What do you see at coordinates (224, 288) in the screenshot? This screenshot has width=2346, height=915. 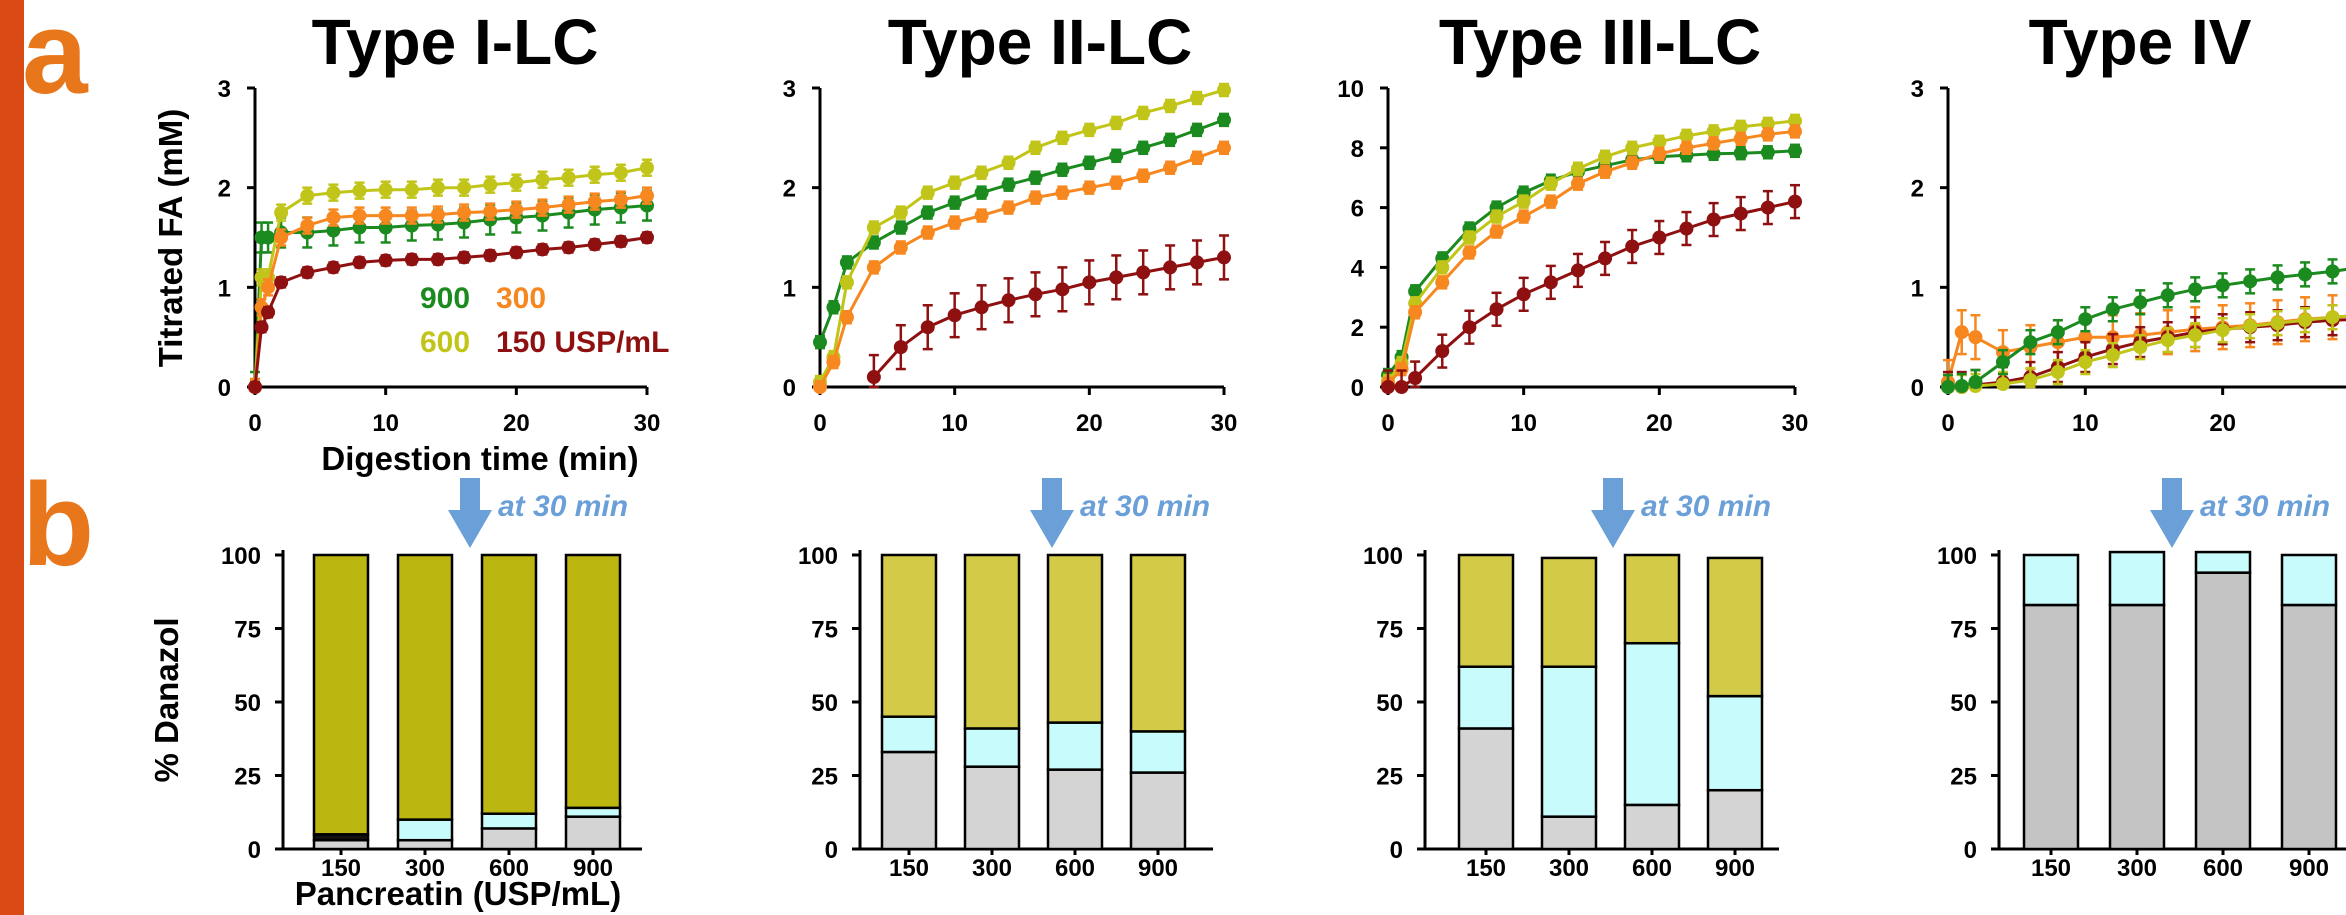 I see `y-tick-label: 1` at bounding box center [224, 288].